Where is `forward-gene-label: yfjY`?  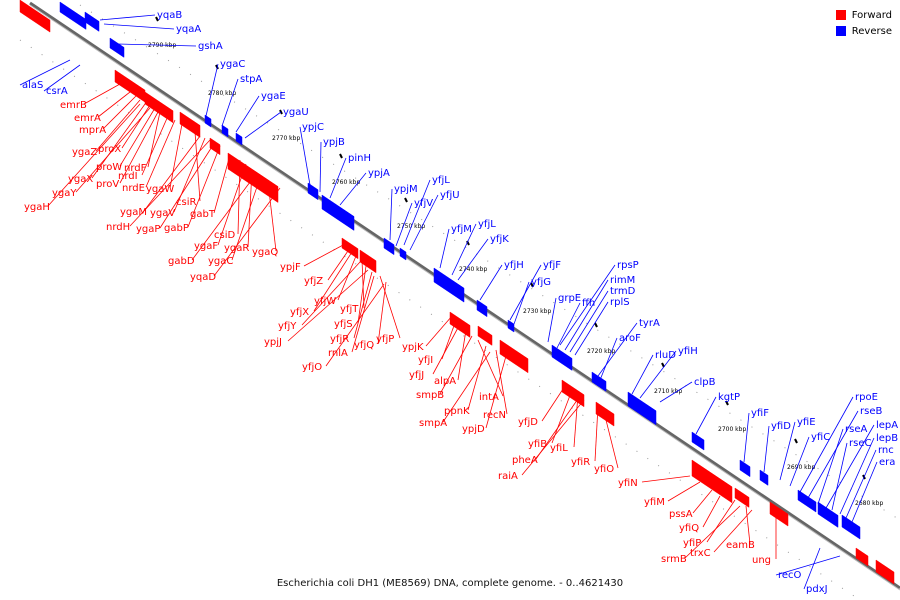 forward-gene-label: yfjY is located at coordinates (287, 326).